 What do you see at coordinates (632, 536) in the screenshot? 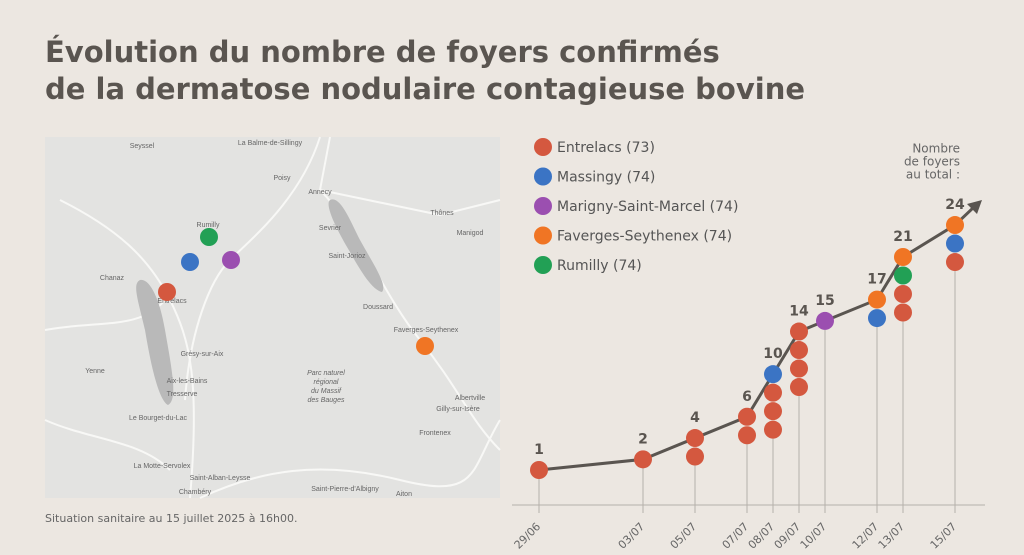
I see `x-tick-label: 03/07` at bounding box center [632, 536].